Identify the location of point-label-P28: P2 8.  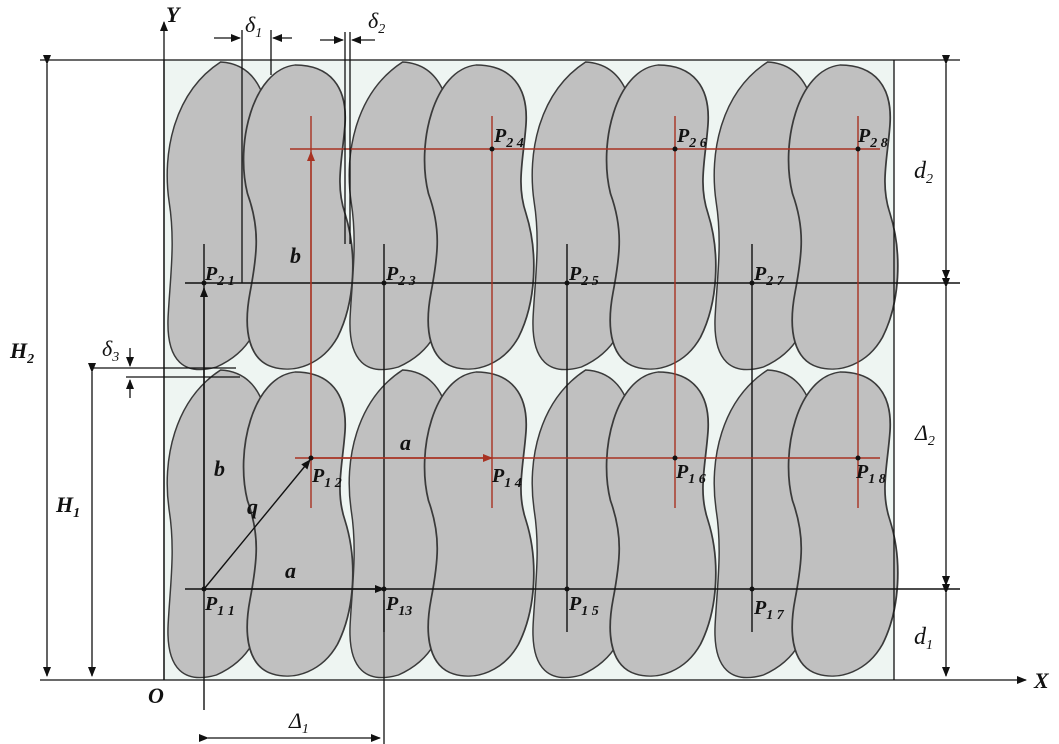
(872, 138).